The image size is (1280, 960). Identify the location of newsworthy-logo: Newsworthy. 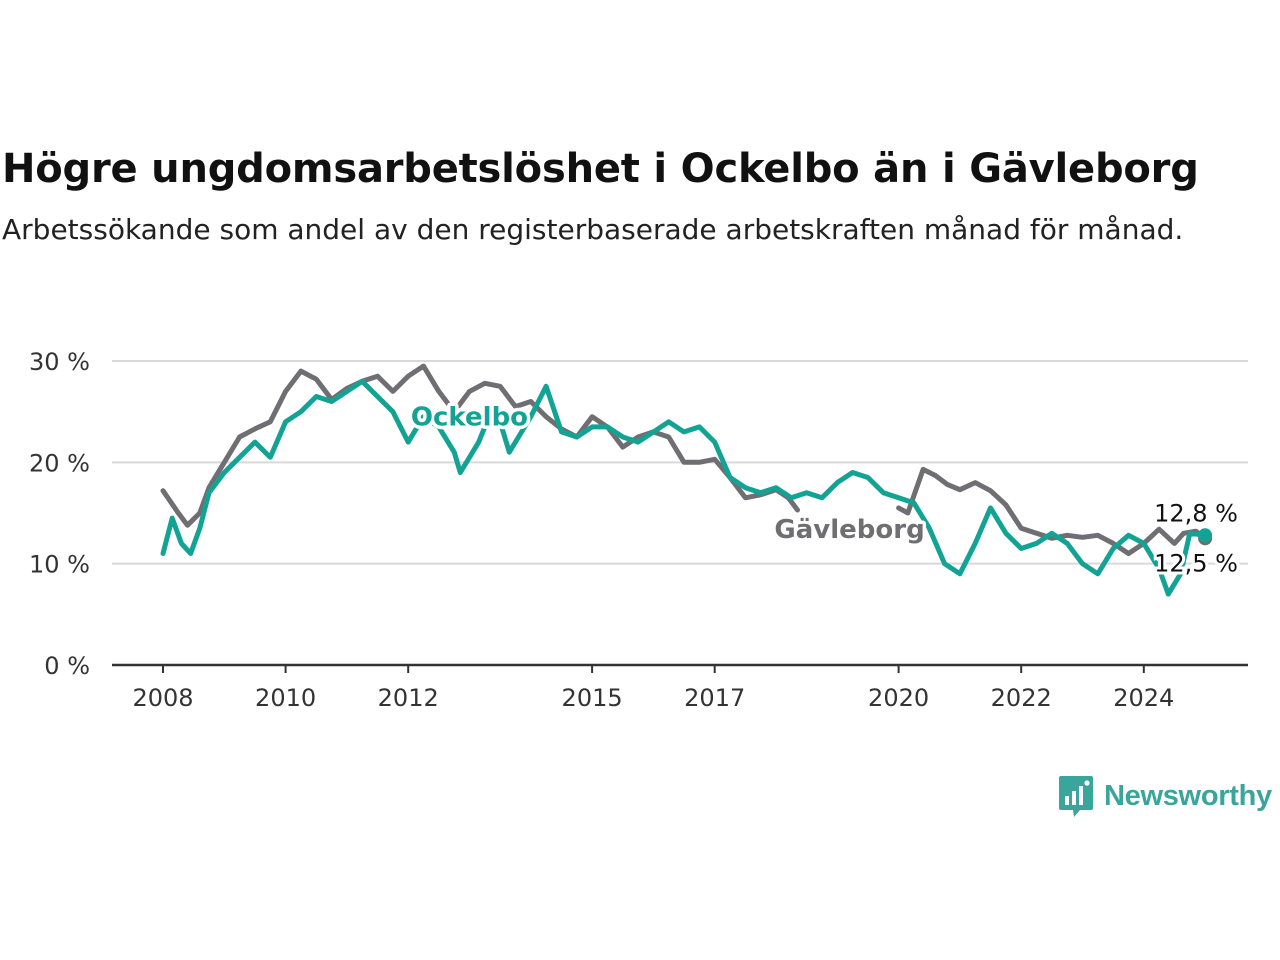
(1165, 796).